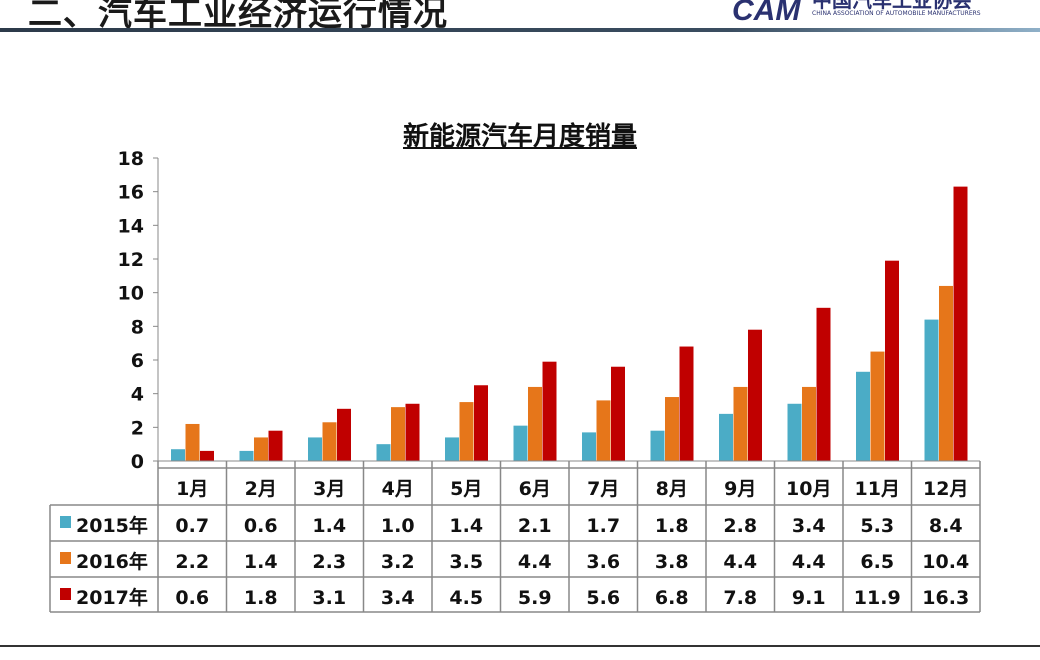 This screenshot has width=1040, height=660. What do you see at coordinates (481, 423) in the screenshot?
I see `bar-2017年-5月` at bounding box center [481, 423].